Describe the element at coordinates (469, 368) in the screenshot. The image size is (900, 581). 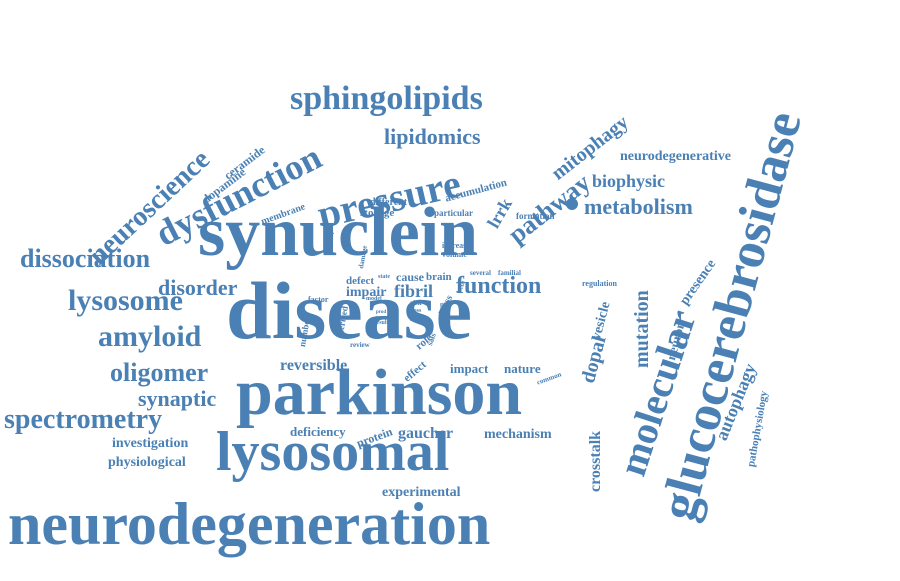
I see `word-impact: impact` at that location.